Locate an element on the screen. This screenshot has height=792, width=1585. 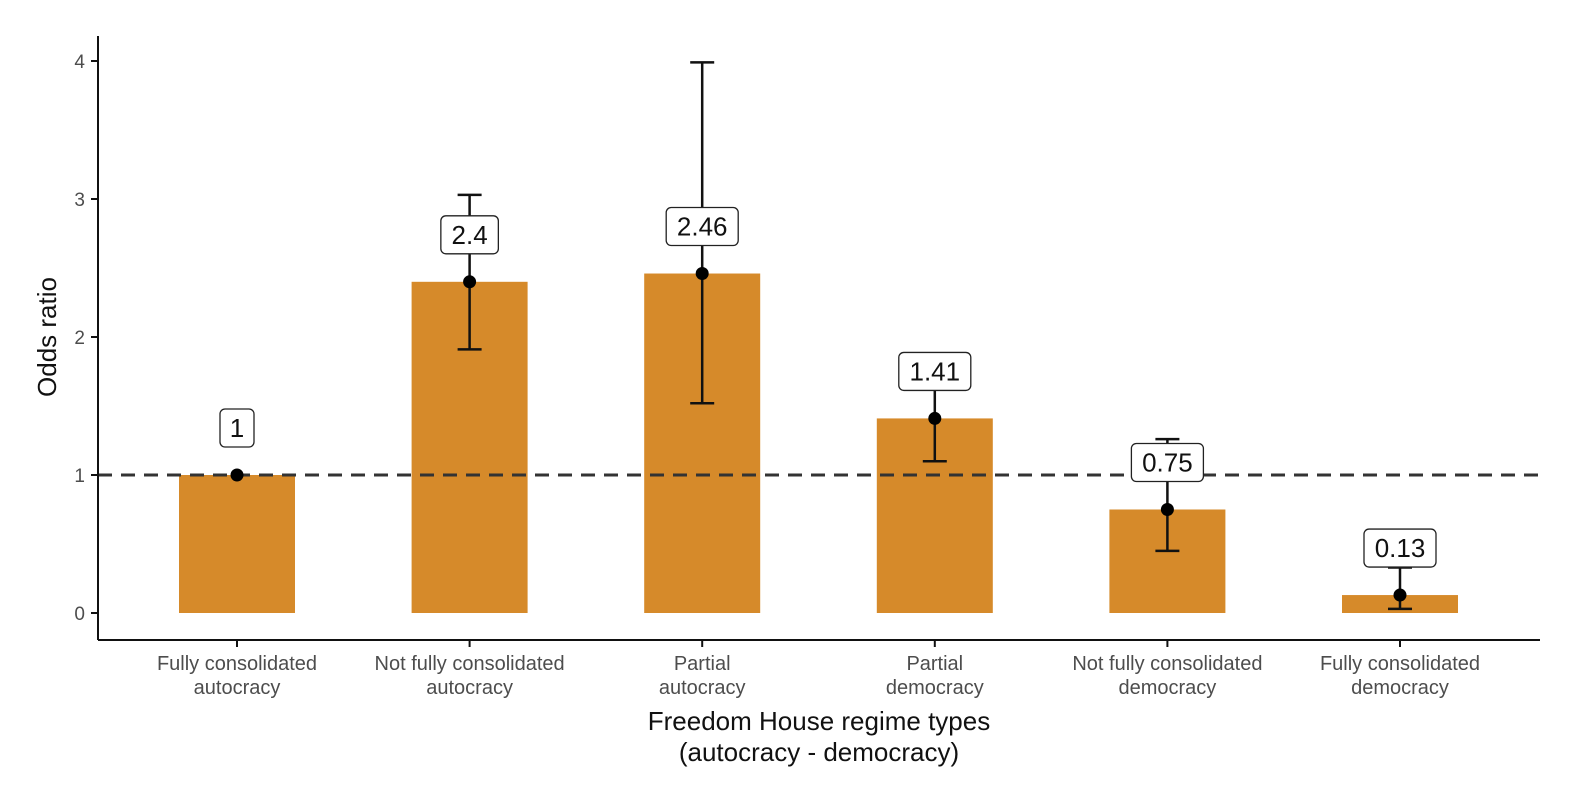
y-tick-label: 4 is located at coordinates (79, 62).